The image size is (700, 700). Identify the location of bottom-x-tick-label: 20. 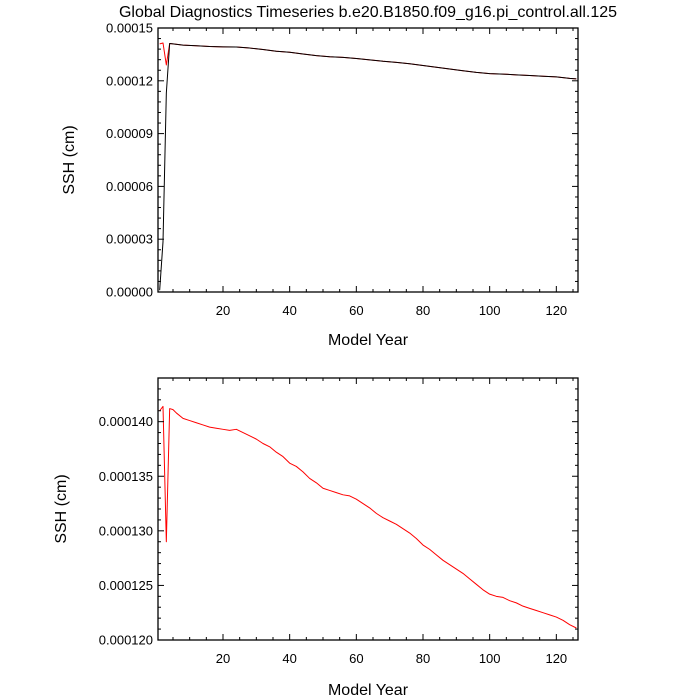
(223, 658).